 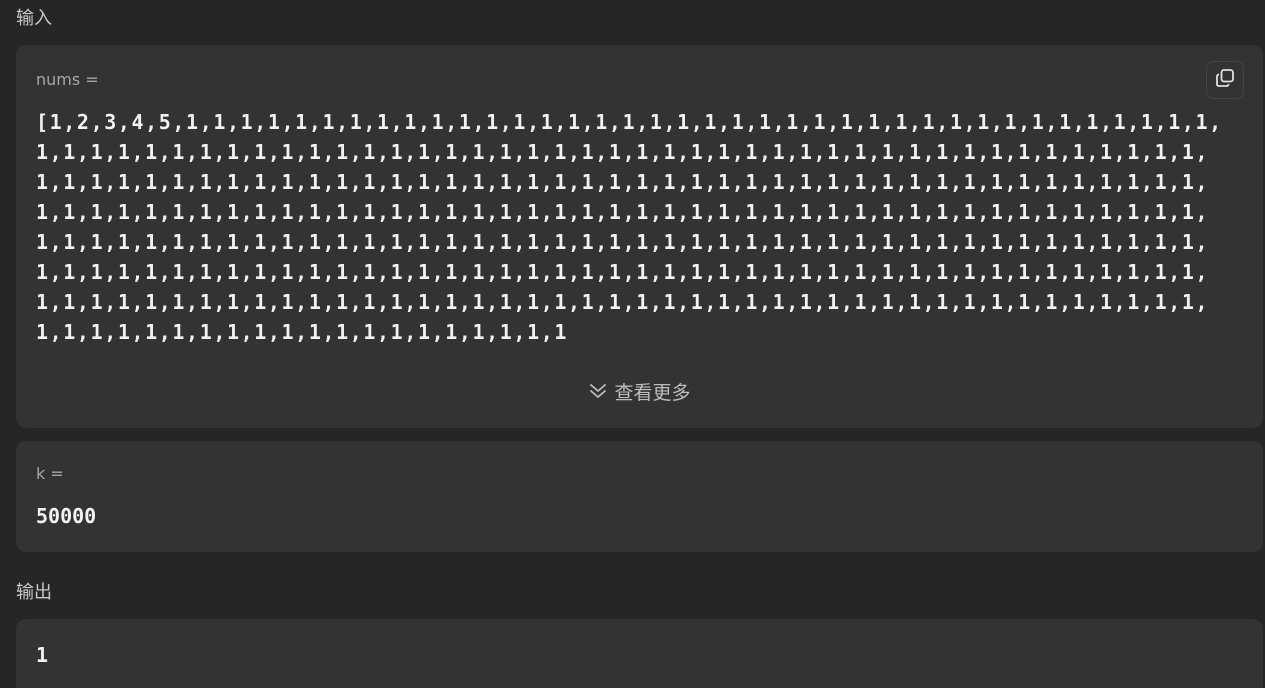 What do you see at coordinates (652, 393) in the screenshot?
I see `show-more-label: 查看更多` at bounding box center [652, 393].